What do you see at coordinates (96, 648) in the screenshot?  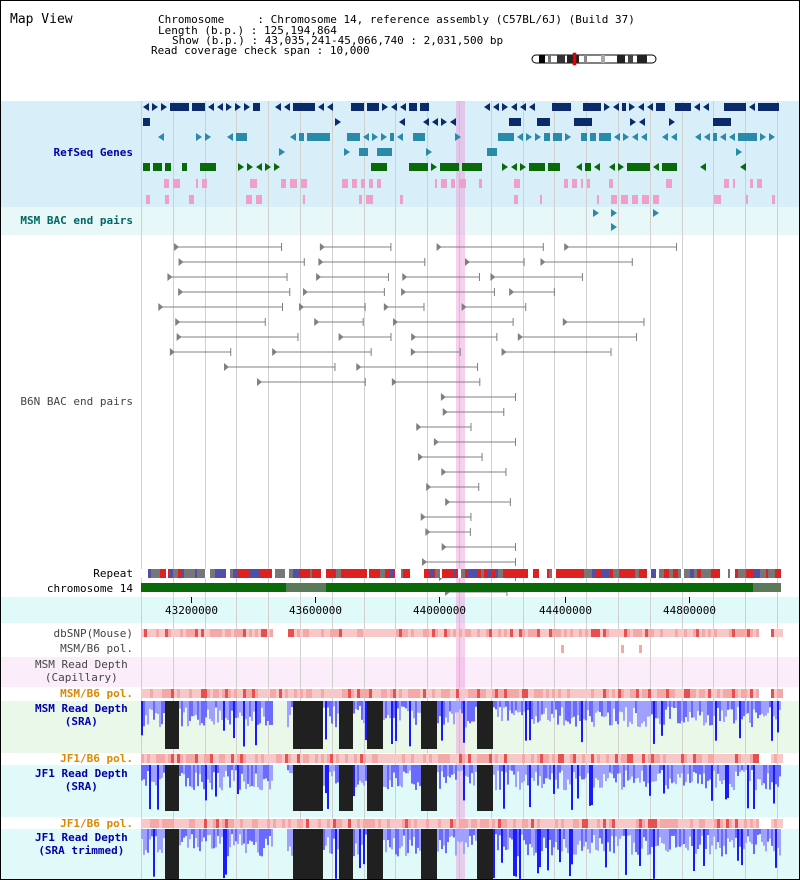 I see `track-label-msm-b6-pol-1: MSM/B6 pol.` at bounding box center [96, 648].